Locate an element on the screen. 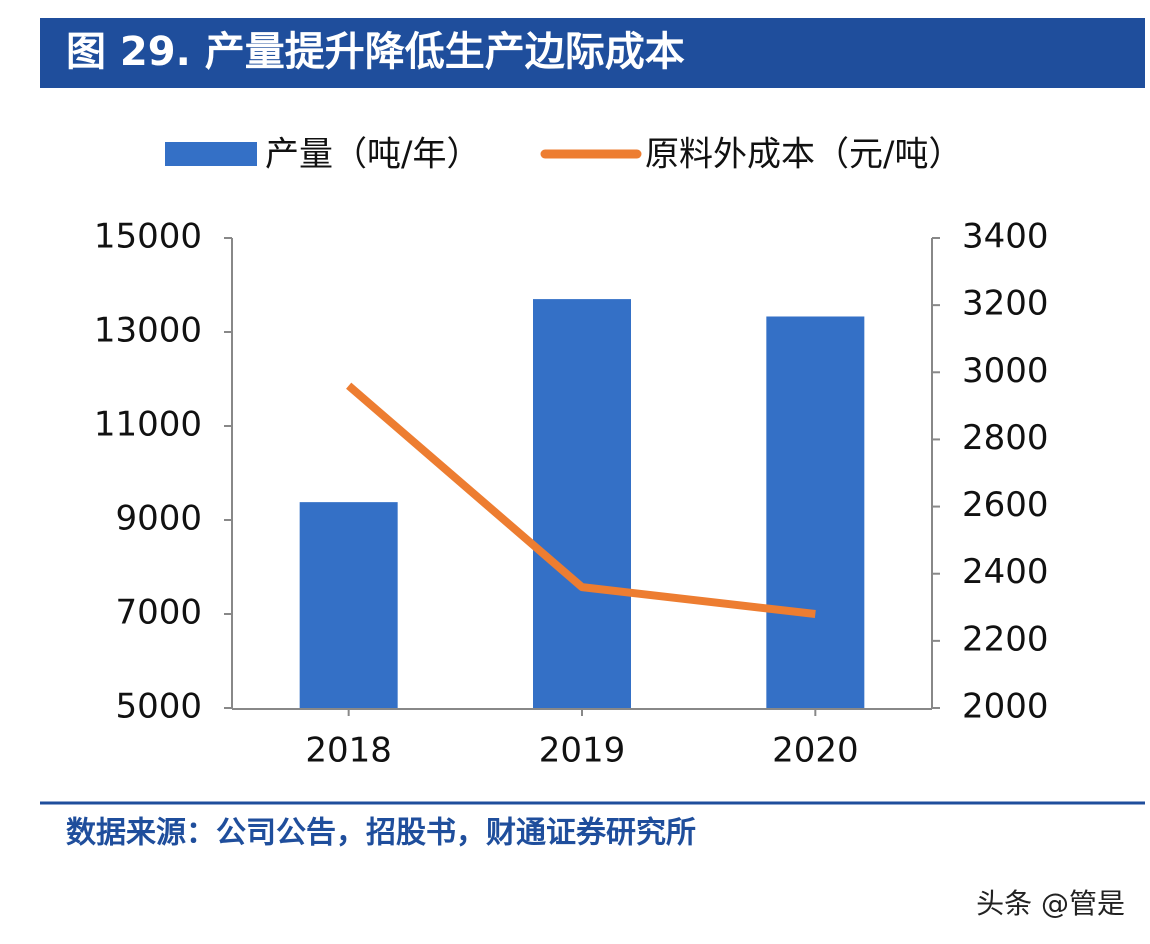 Image resolution: width=1150 pixels, height=944 pixels. y2-tick-label: 3400 is located at coordinates (1005, 237).